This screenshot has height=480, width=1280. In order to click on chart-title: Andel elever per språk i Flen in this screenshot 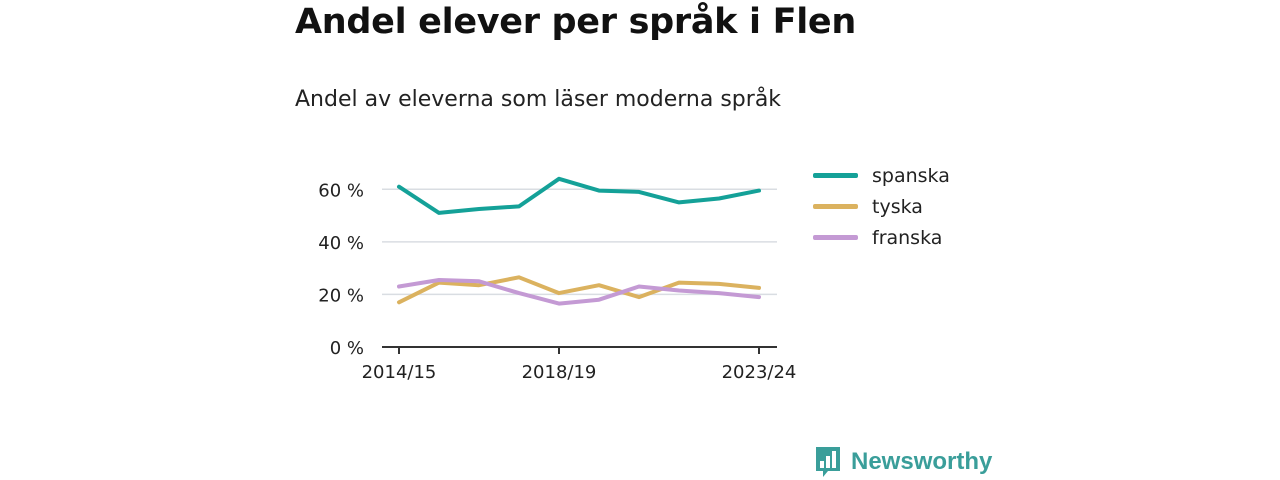, I will do `click(575, 22)`.